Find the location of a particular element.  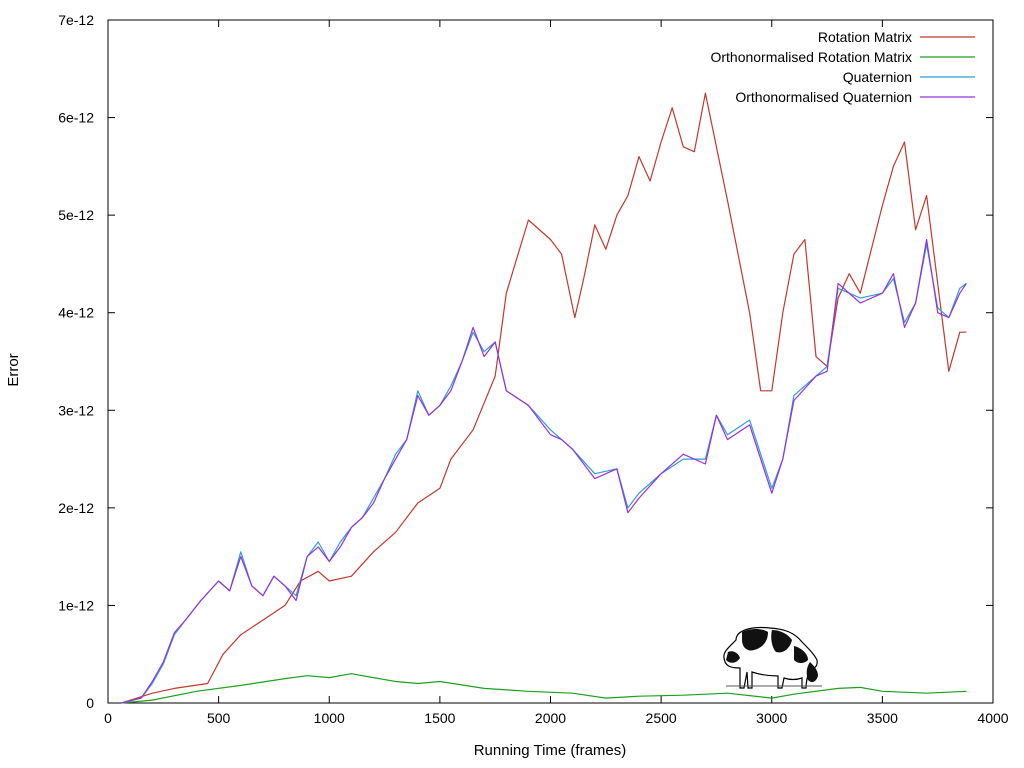

x-tick-label-7: 3500 is located at coordinates (882, 718).